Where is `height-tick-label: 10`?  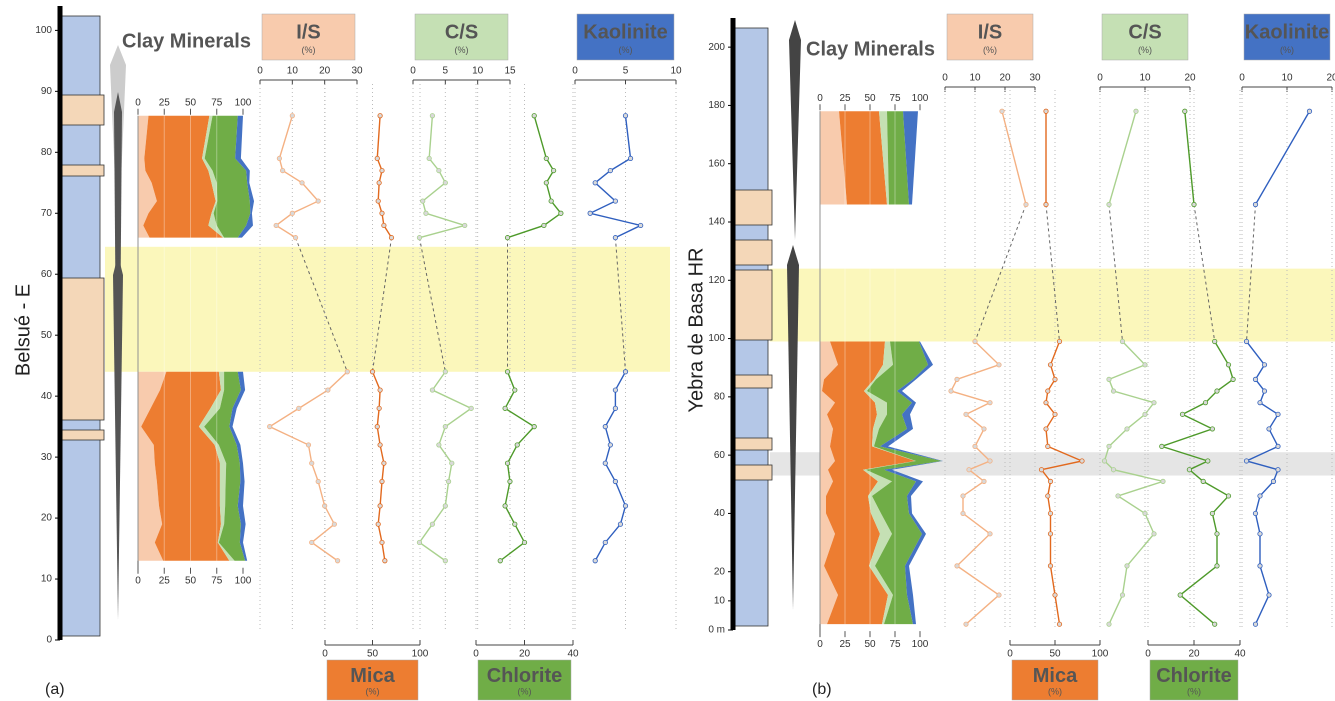
height-tick-label: 10 is located at coordinates (720, 600).